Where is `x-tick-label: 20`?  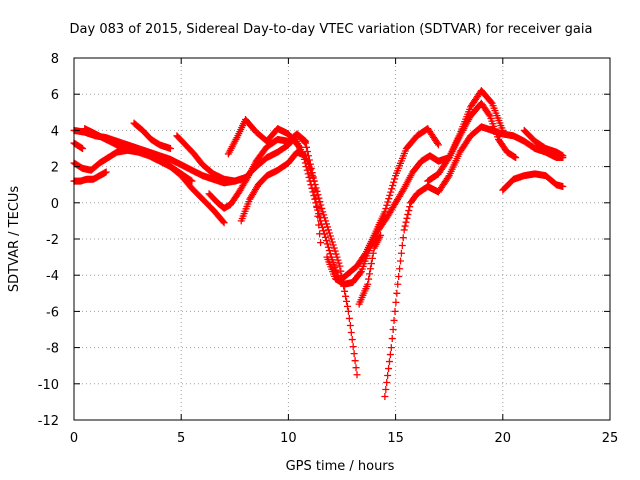 x-tick-label: 20 is located at coordinates (503, 438).